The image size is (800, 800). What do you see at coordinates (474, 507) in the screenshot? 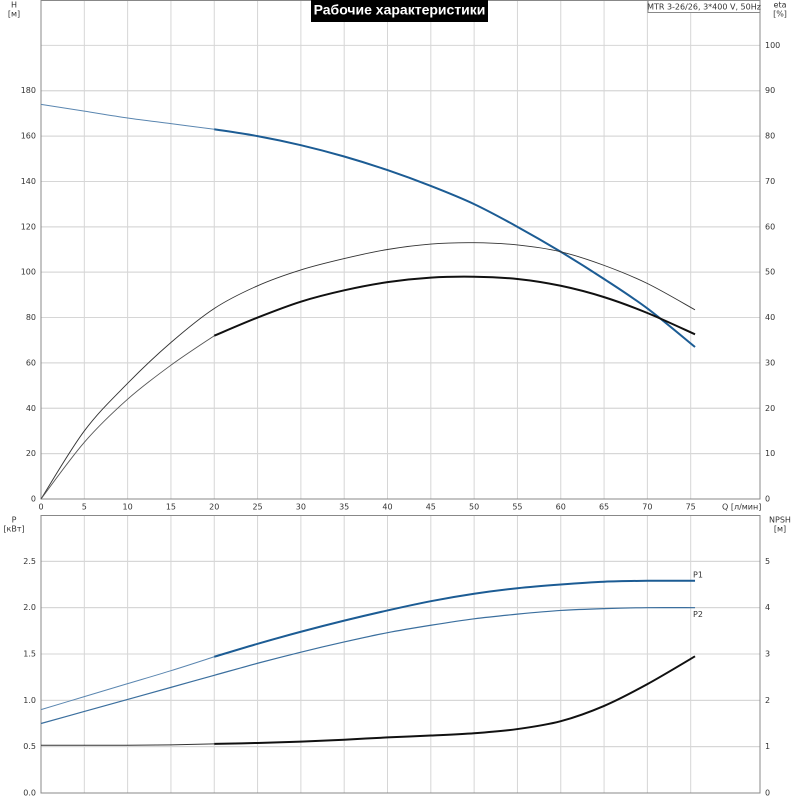
I see `x-tick-label: 50` at bounding box center [474, 507].